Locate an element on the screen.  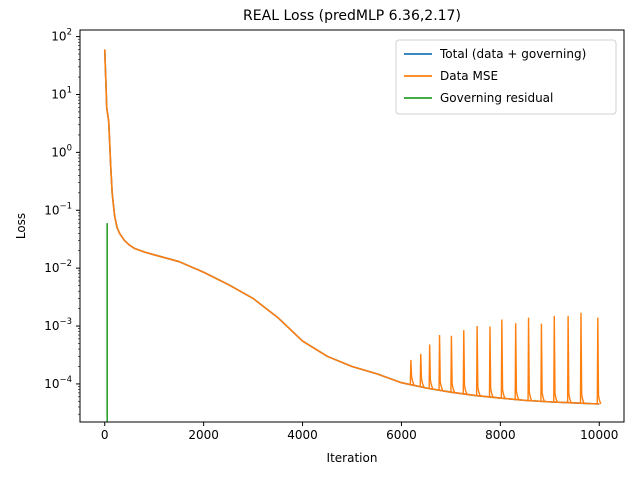
x-tick-label: 0 is located at coordinates (105, 435).